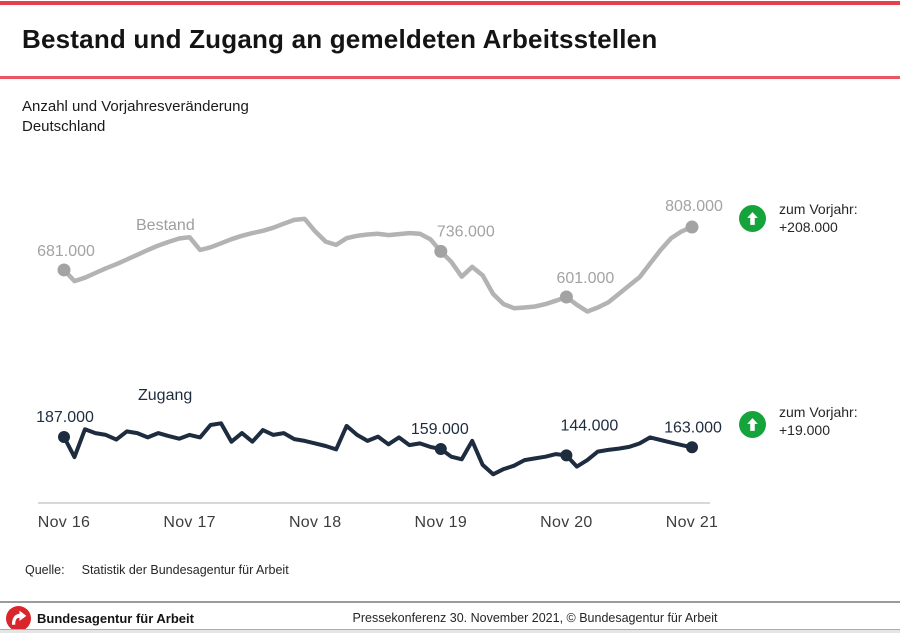  Describe the element at coordinates (378, 265) in the screenshot. I see `bestand-line` at that location.